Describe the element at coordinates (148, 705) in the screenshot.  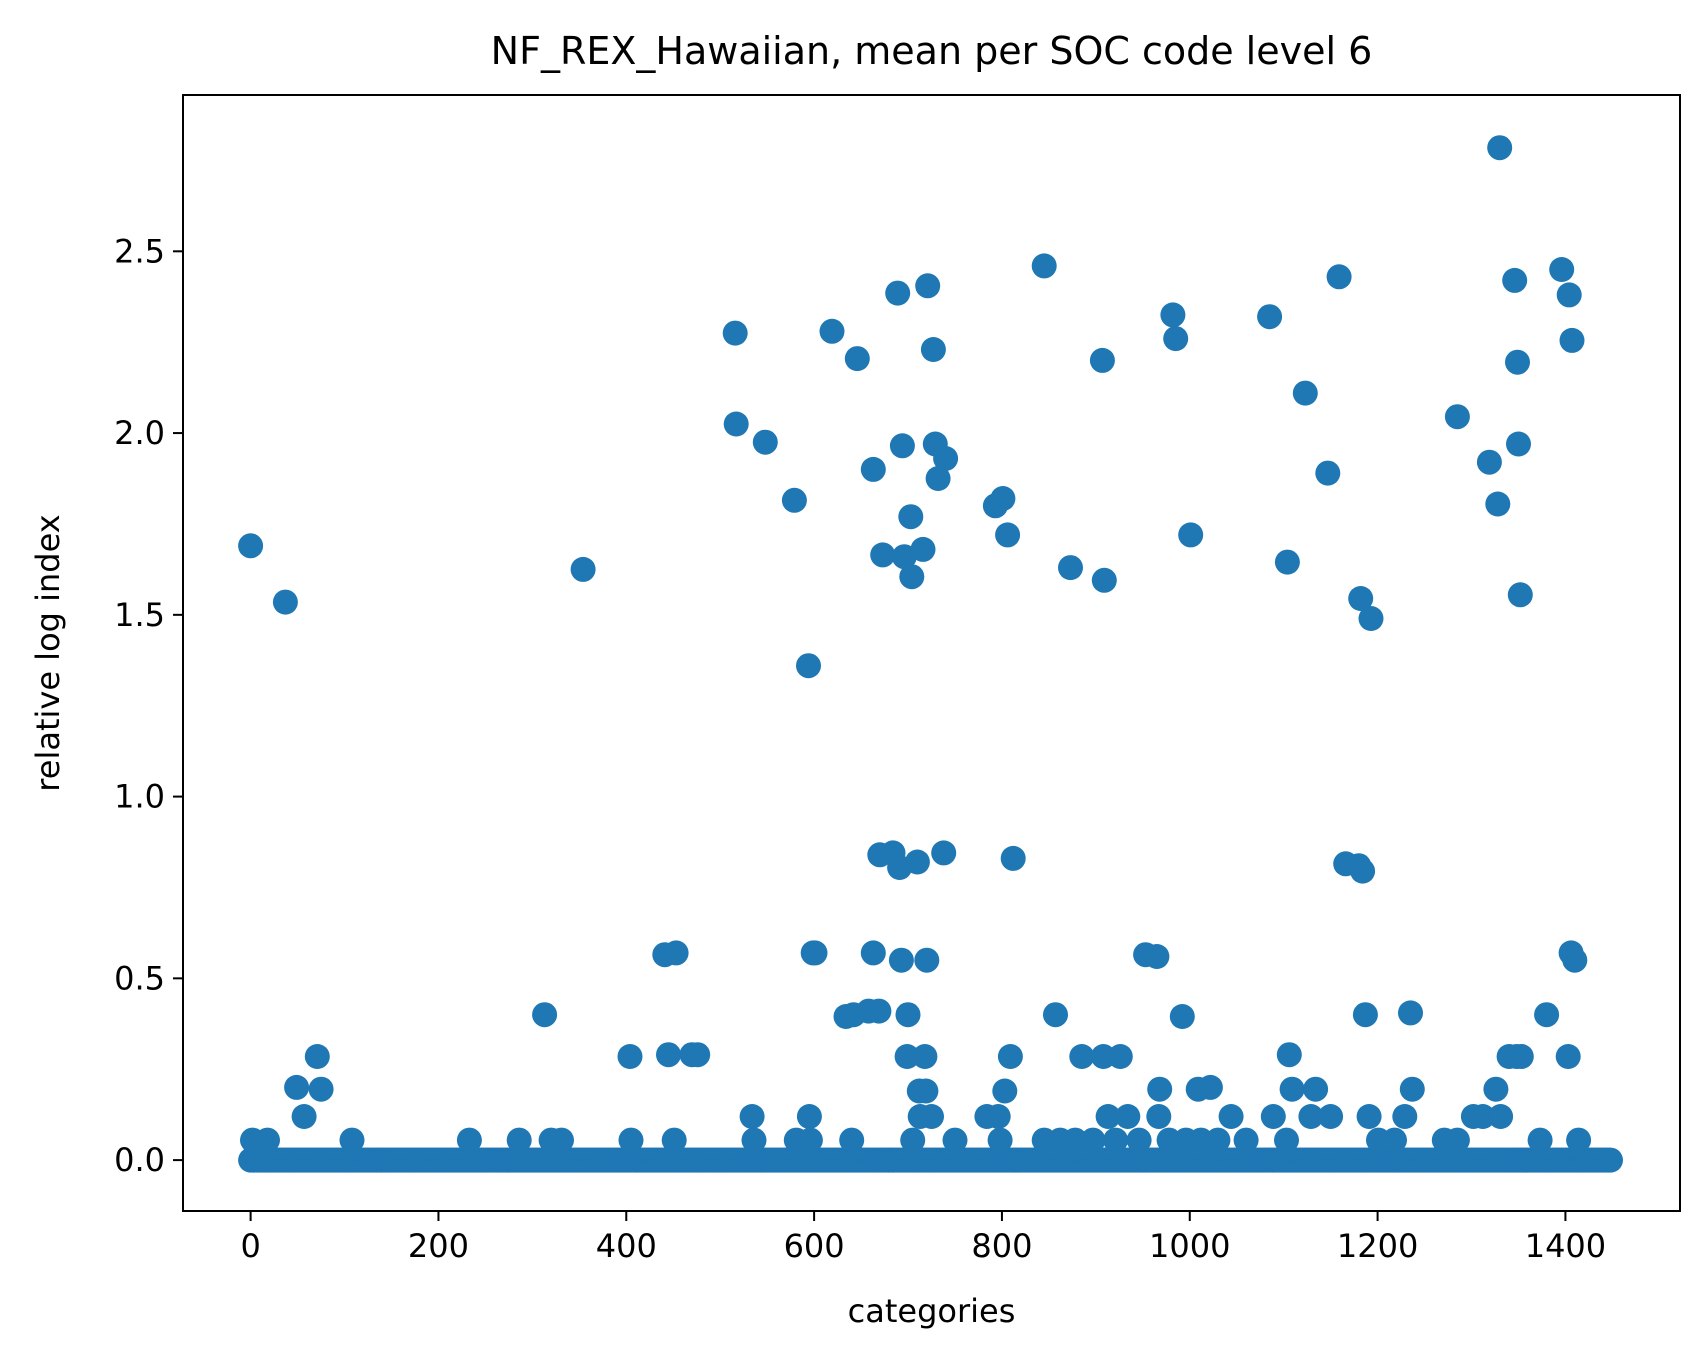
I see `y-axis-ticks: 0.0 0.5 1.0 1.5 2.0 2.5` at that location.